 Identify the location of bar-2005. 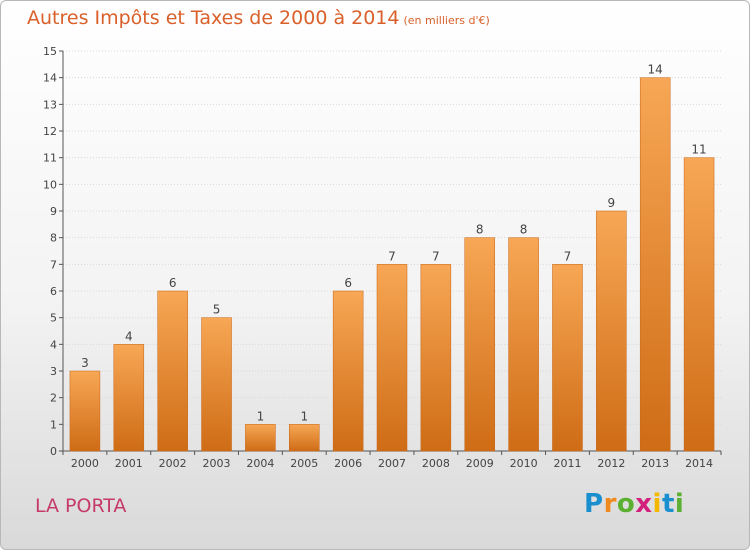
(304, 438).